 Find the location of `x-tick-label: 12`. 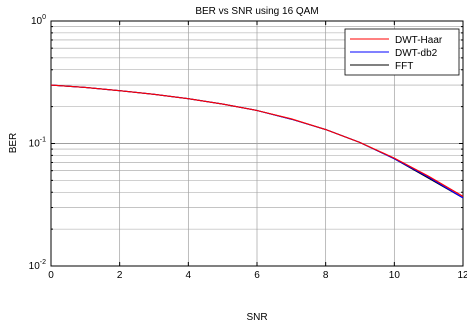

x-tick-label: 12 is located at coordinates (462, 275).